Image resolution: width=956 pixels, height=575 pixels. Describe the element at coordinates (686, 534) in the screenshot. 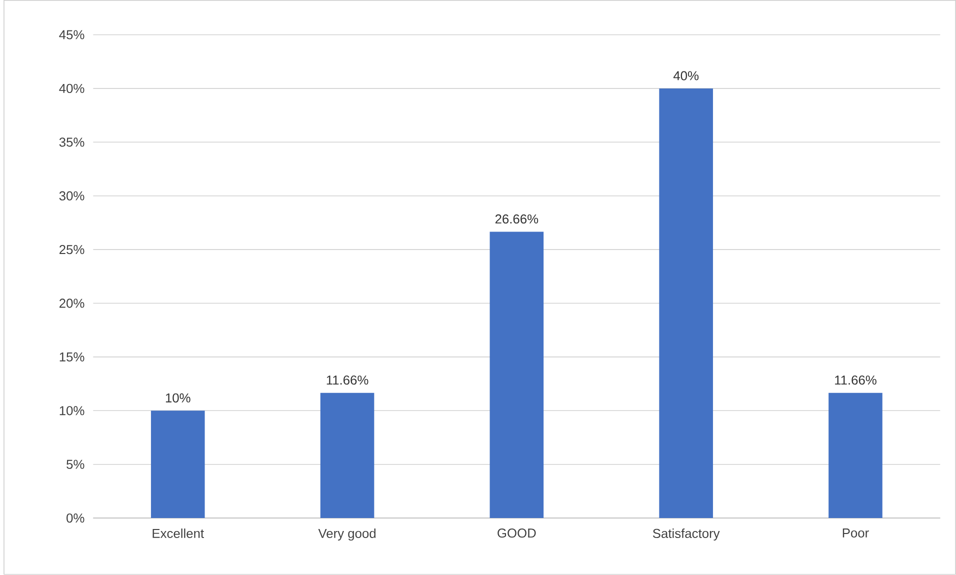

I see `x-tick-label: Satisfactory` at that location.